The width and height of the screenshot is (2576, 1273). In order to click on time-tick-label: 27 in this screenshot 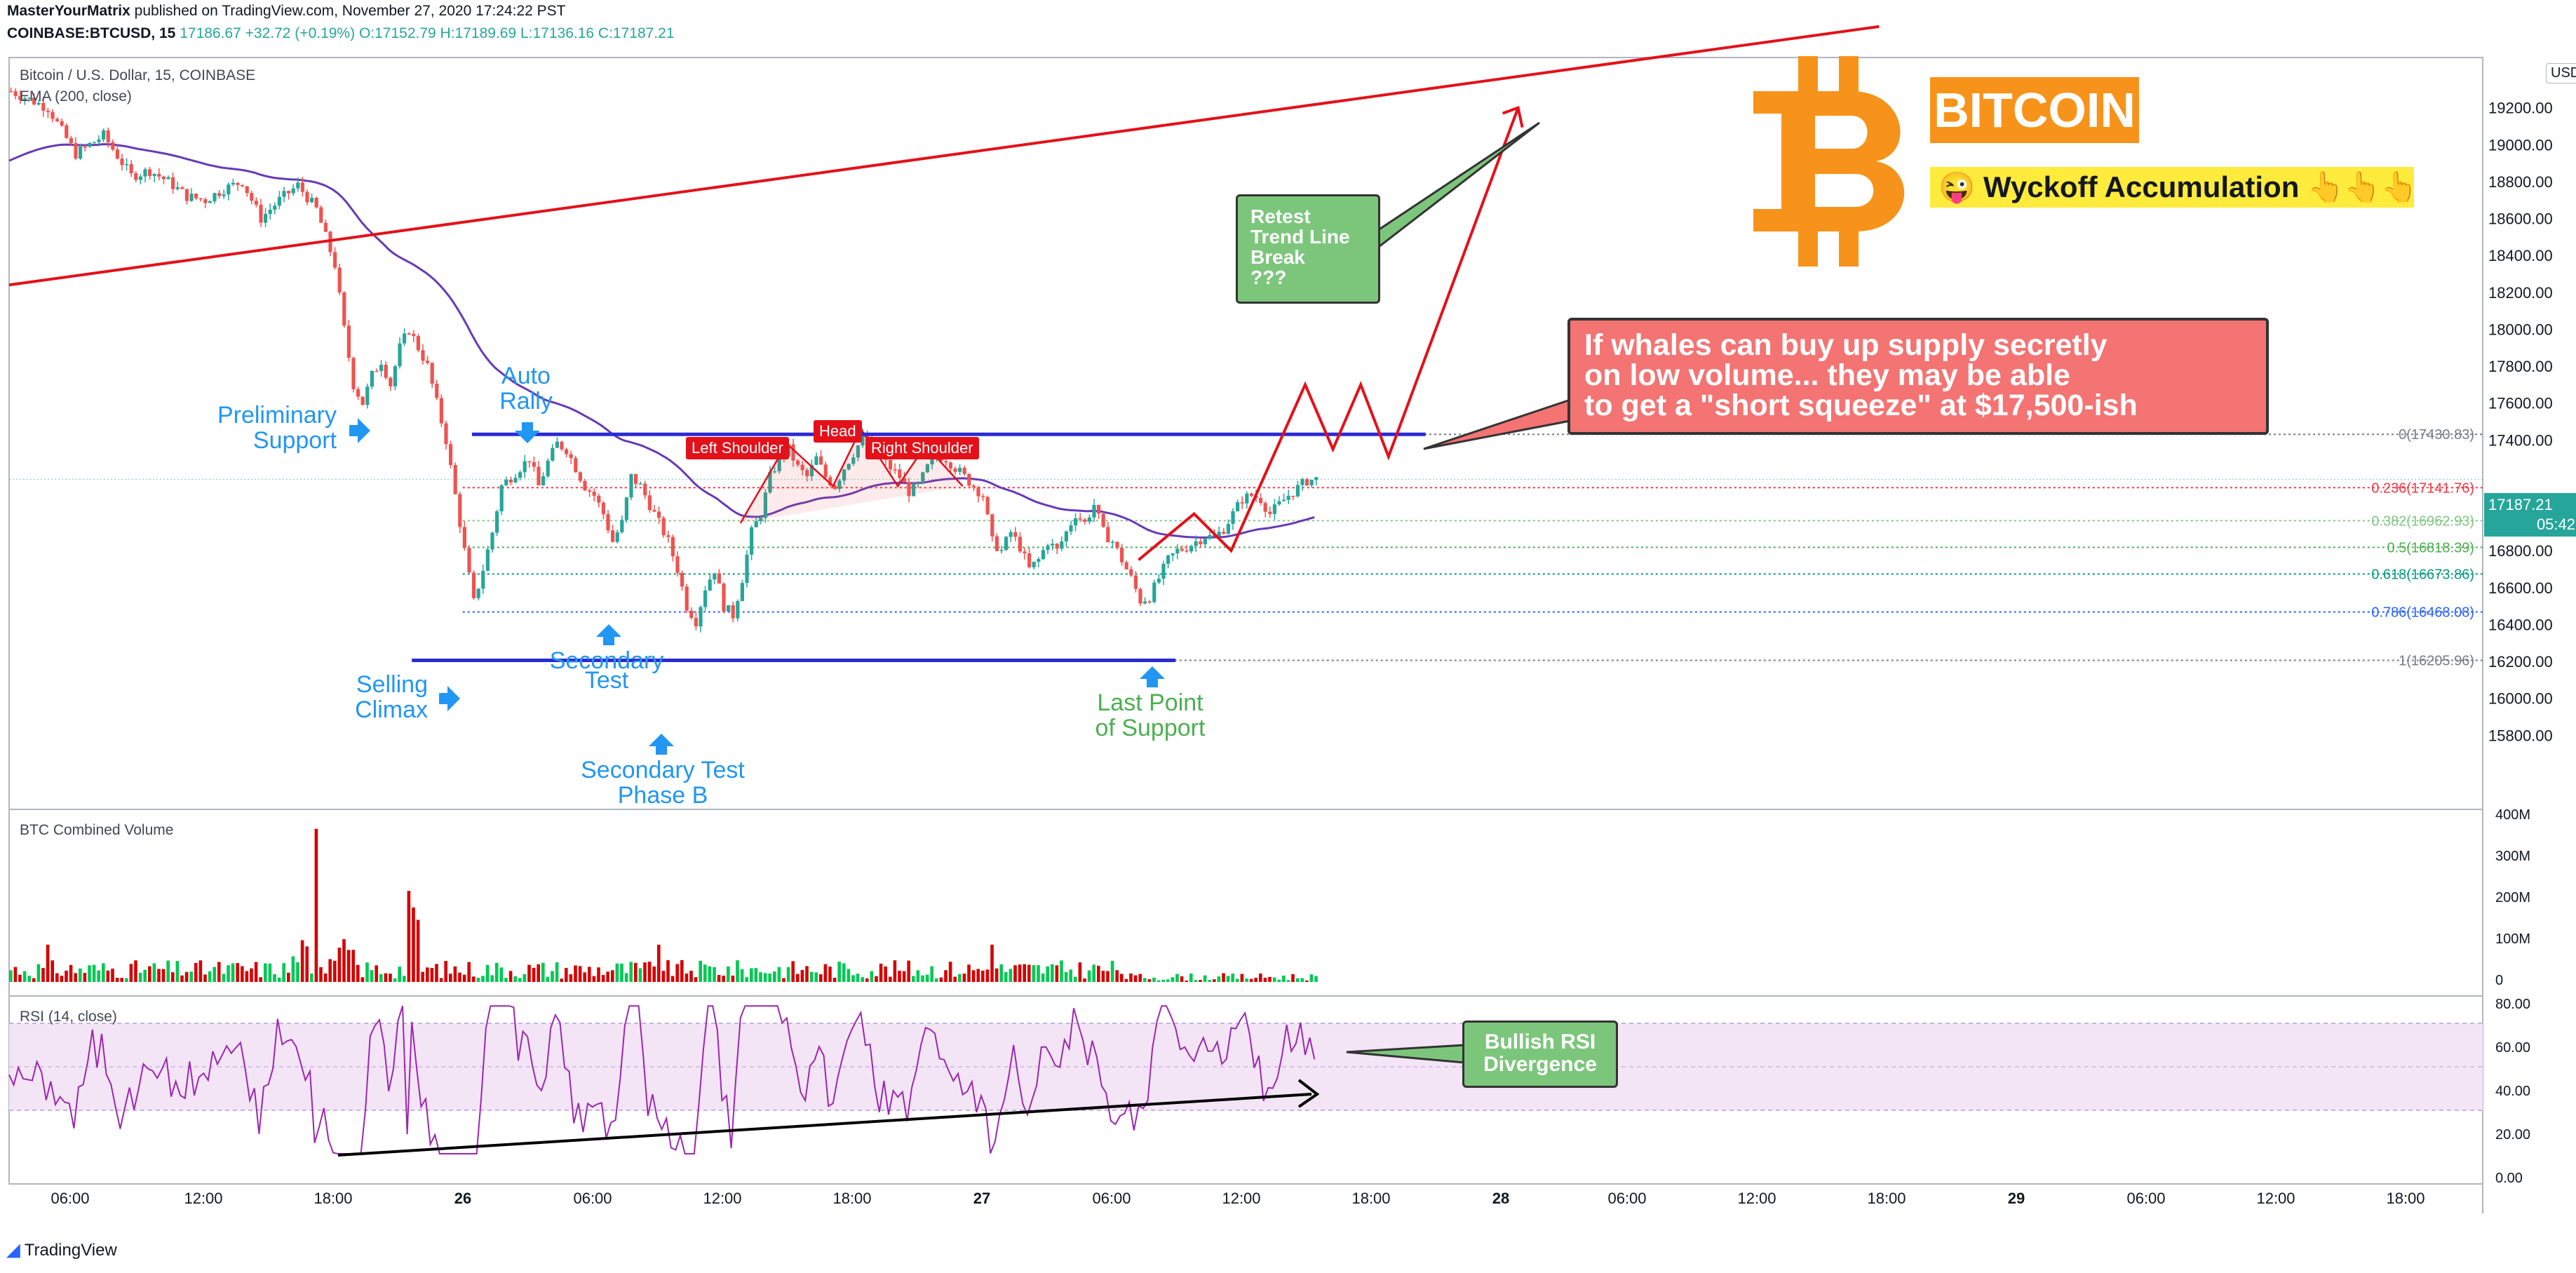, I will do `click(981, 1198)`.